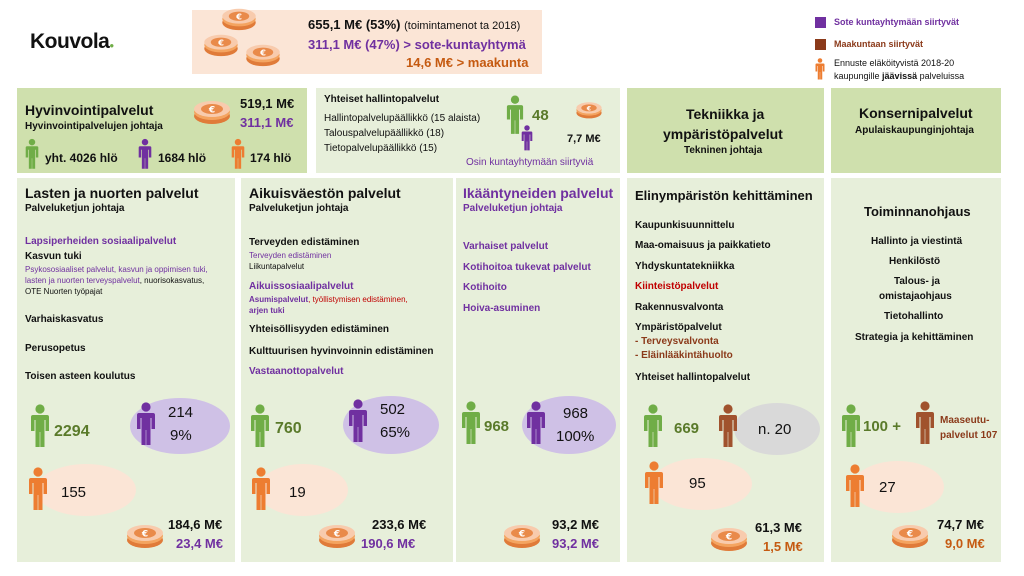  Describe the element at coordinates (723, 150) in the screenshot. I see `tekniikka-subtitle: Tekninen johtaja` at that location.